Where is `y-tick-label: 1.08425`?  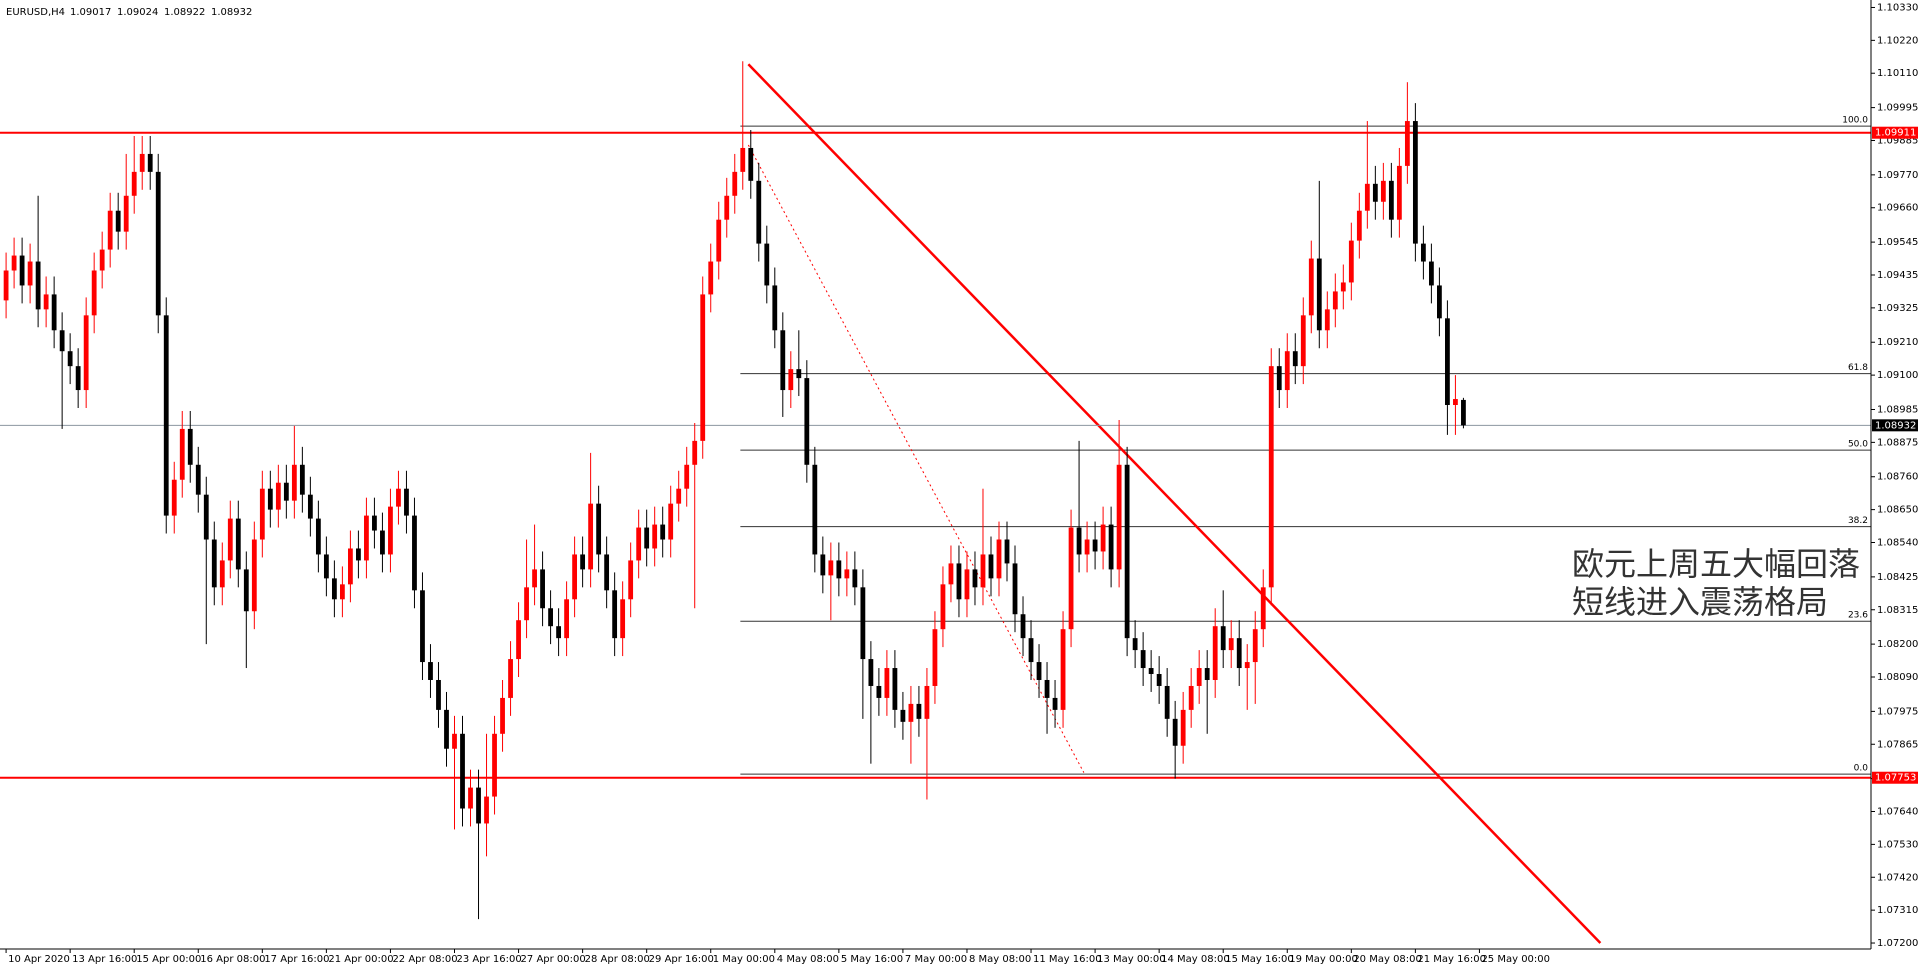 y-tick-label: 1.08425 is located at coordinates (1897, 577).